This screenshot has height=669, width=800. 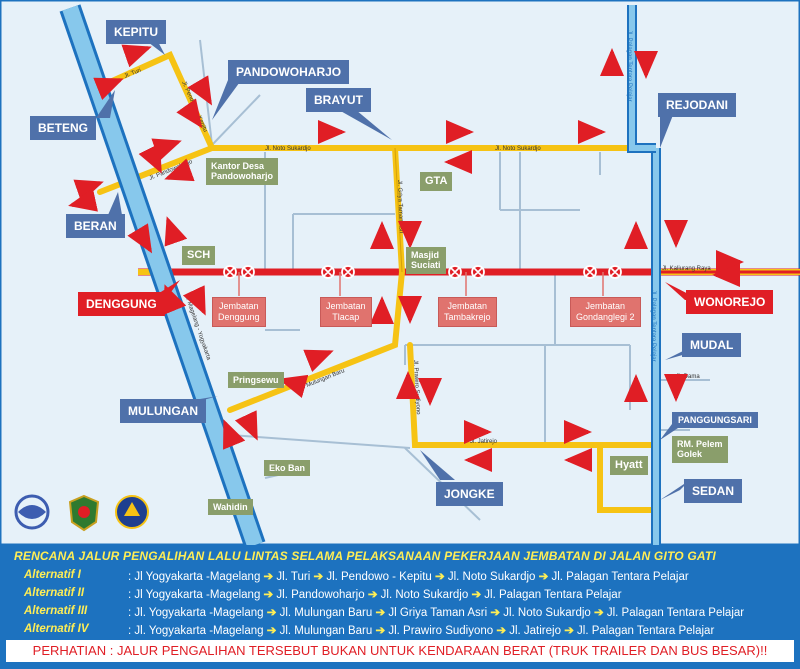 What do you see at coordinates (230, 507) in the screenshot?
I see `landmark-wahidin: Wahidin` at bounding box center [230, 507].